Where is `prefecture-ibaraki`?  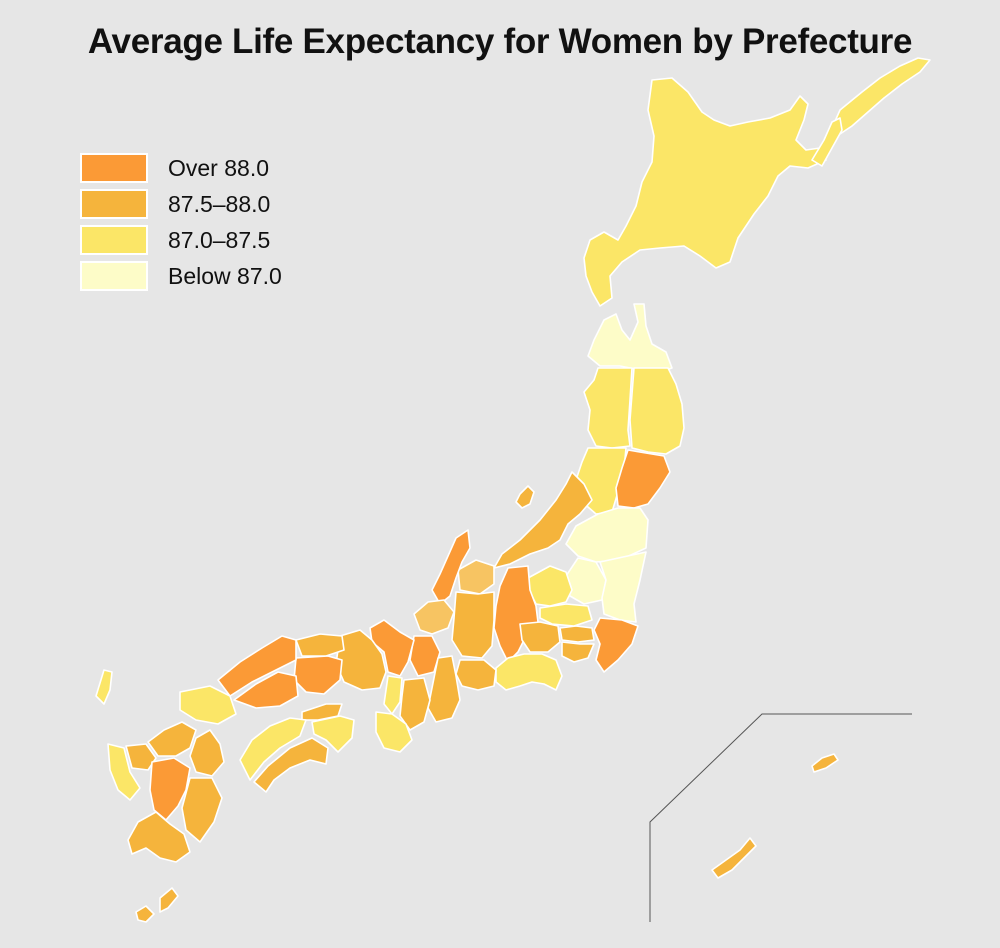 prefecture-ibaraki is located at coordinates (623, 587).